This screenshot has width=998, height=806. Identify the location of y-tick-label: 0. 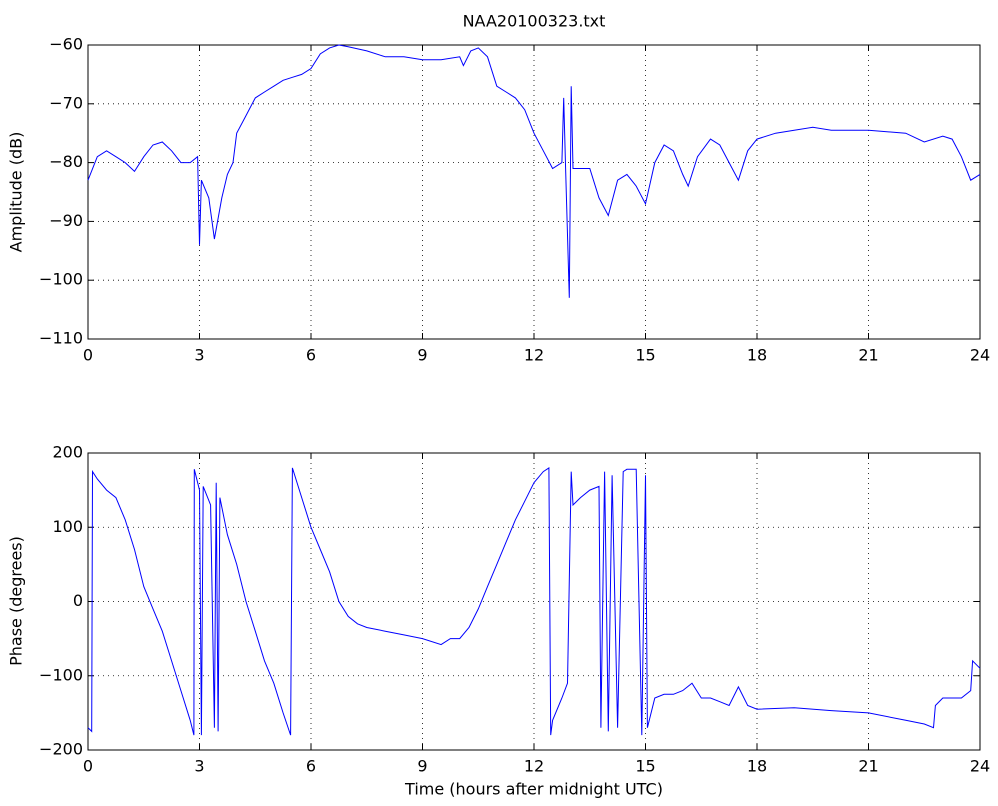
(78, 600).